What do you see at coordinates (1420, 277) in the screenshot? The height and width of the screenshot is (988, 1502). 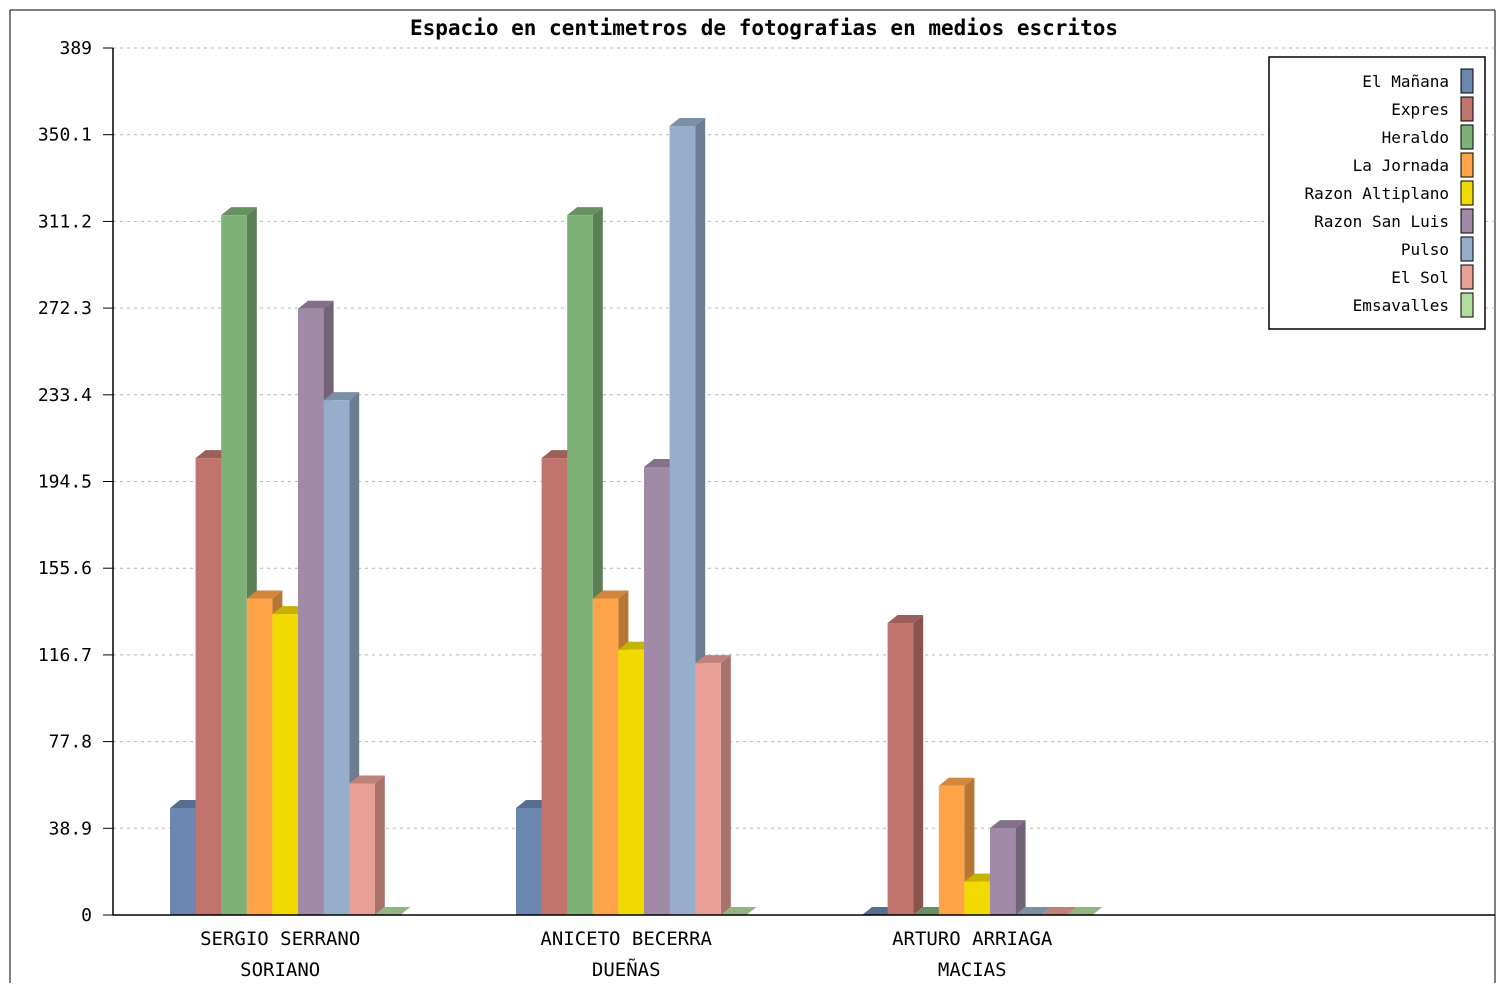 I see `legend-label: El Sol` at bounding box center [1420, 277].